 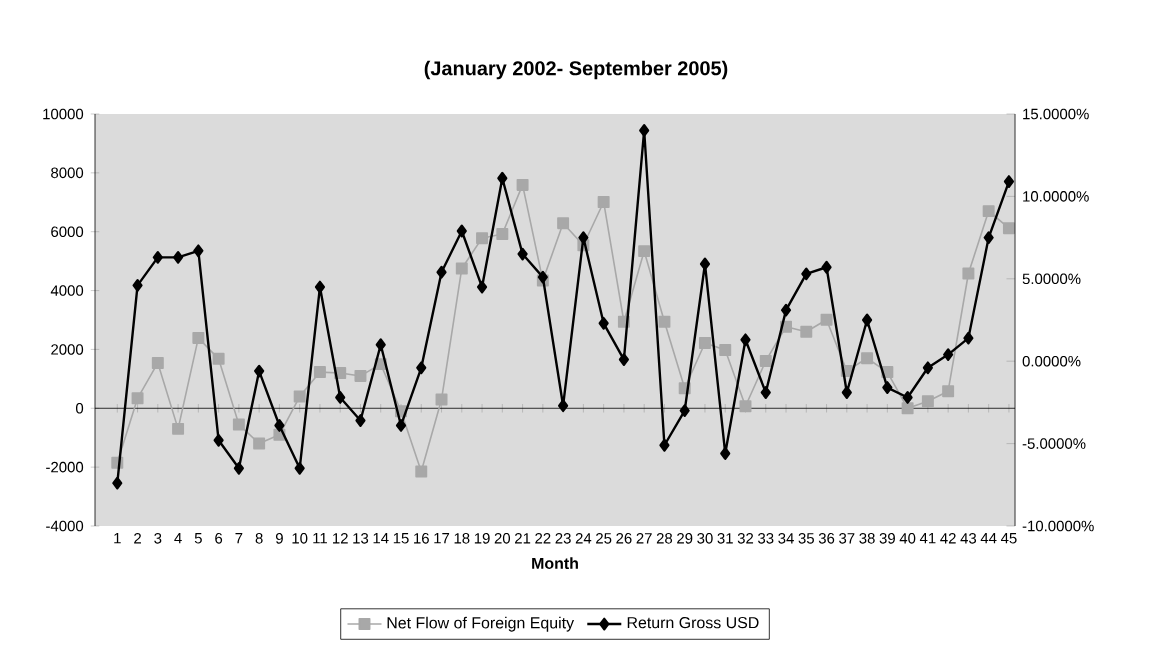 I want to click on x-tick-label: 3, so click(x=158, y=538).